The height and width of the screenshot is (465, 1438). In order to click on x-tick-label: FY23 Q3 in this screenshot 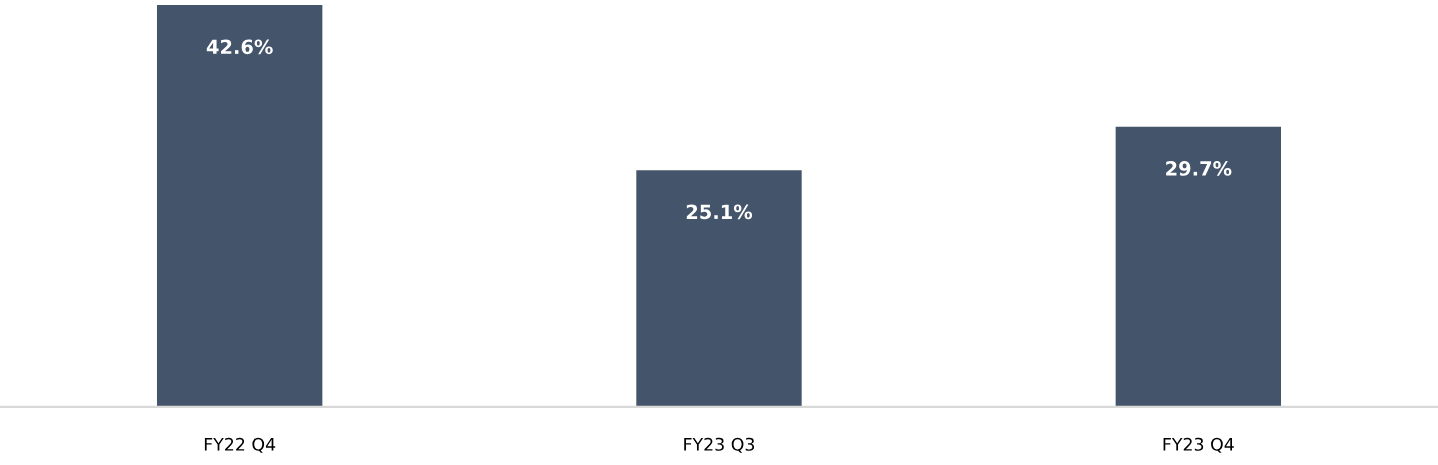, I will do `click(719, 445)`.